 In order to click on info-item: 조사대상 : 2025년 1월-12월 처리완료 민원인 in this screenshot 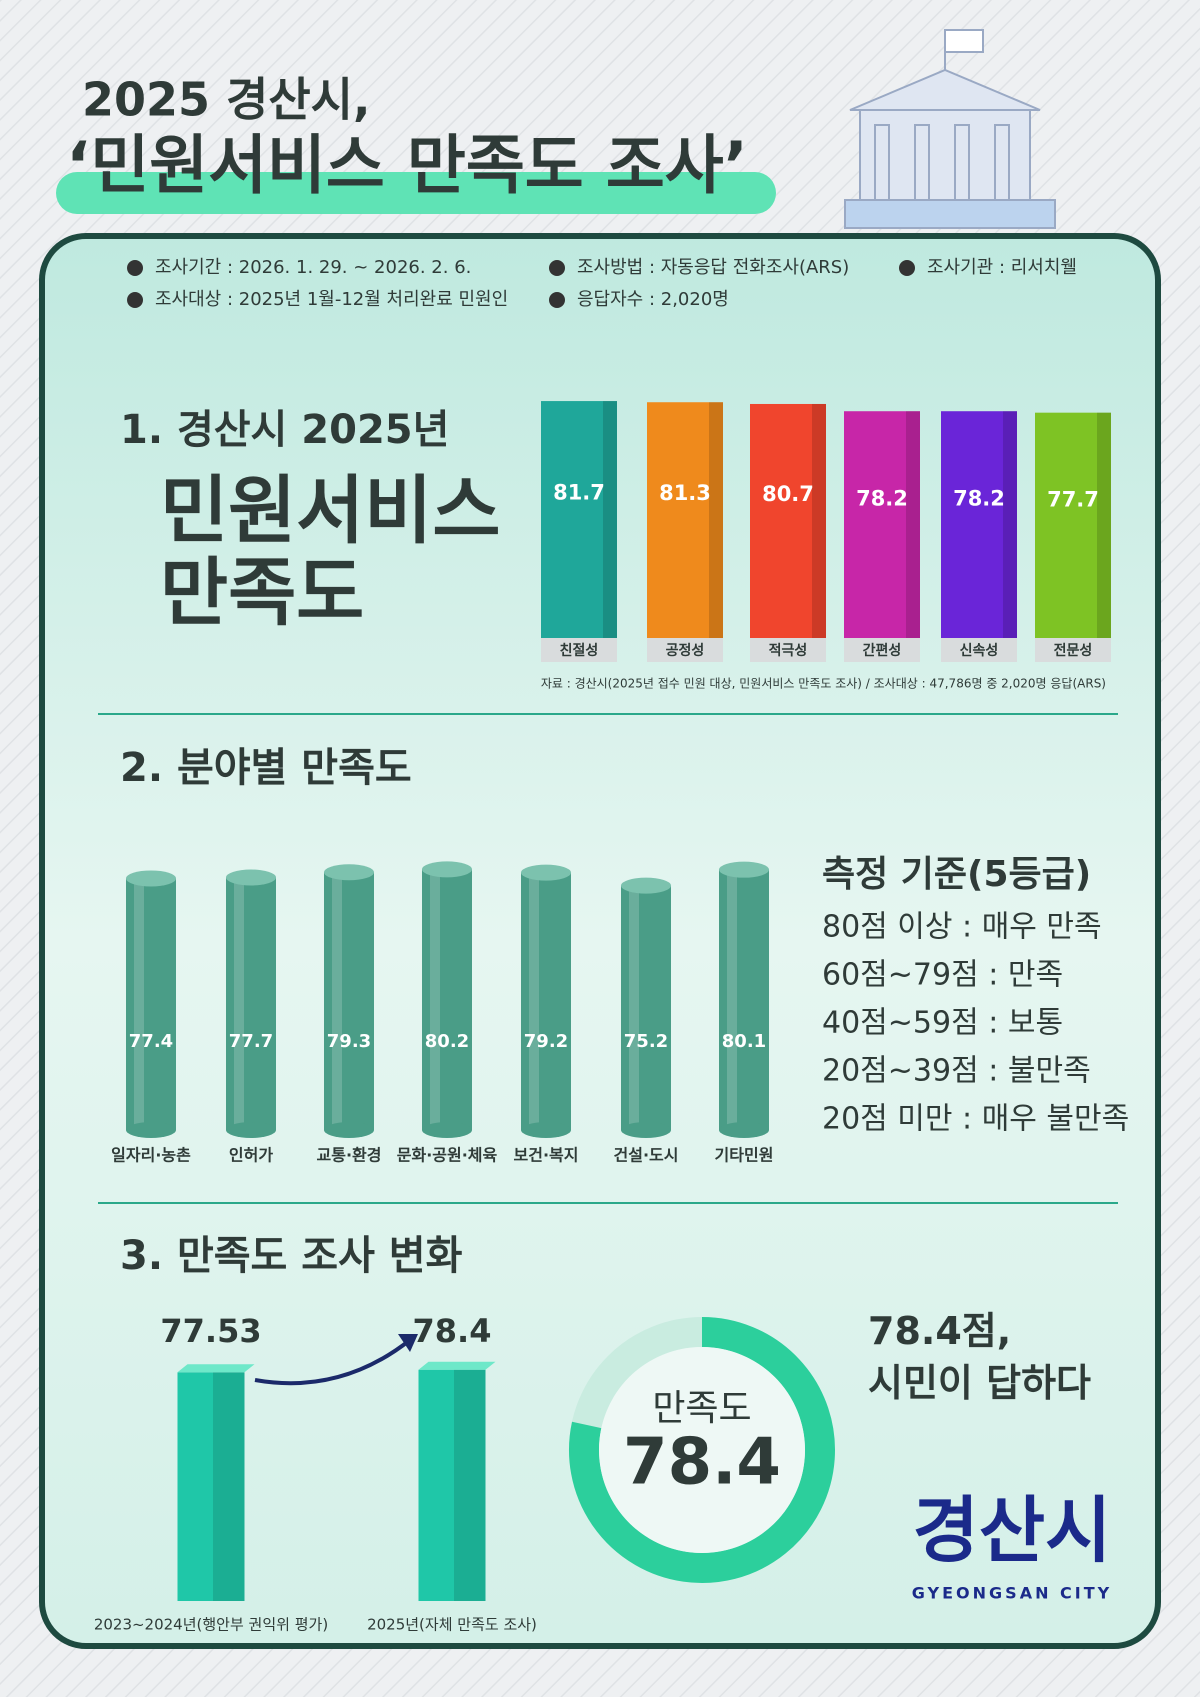, I will do `click(331, 299)`.